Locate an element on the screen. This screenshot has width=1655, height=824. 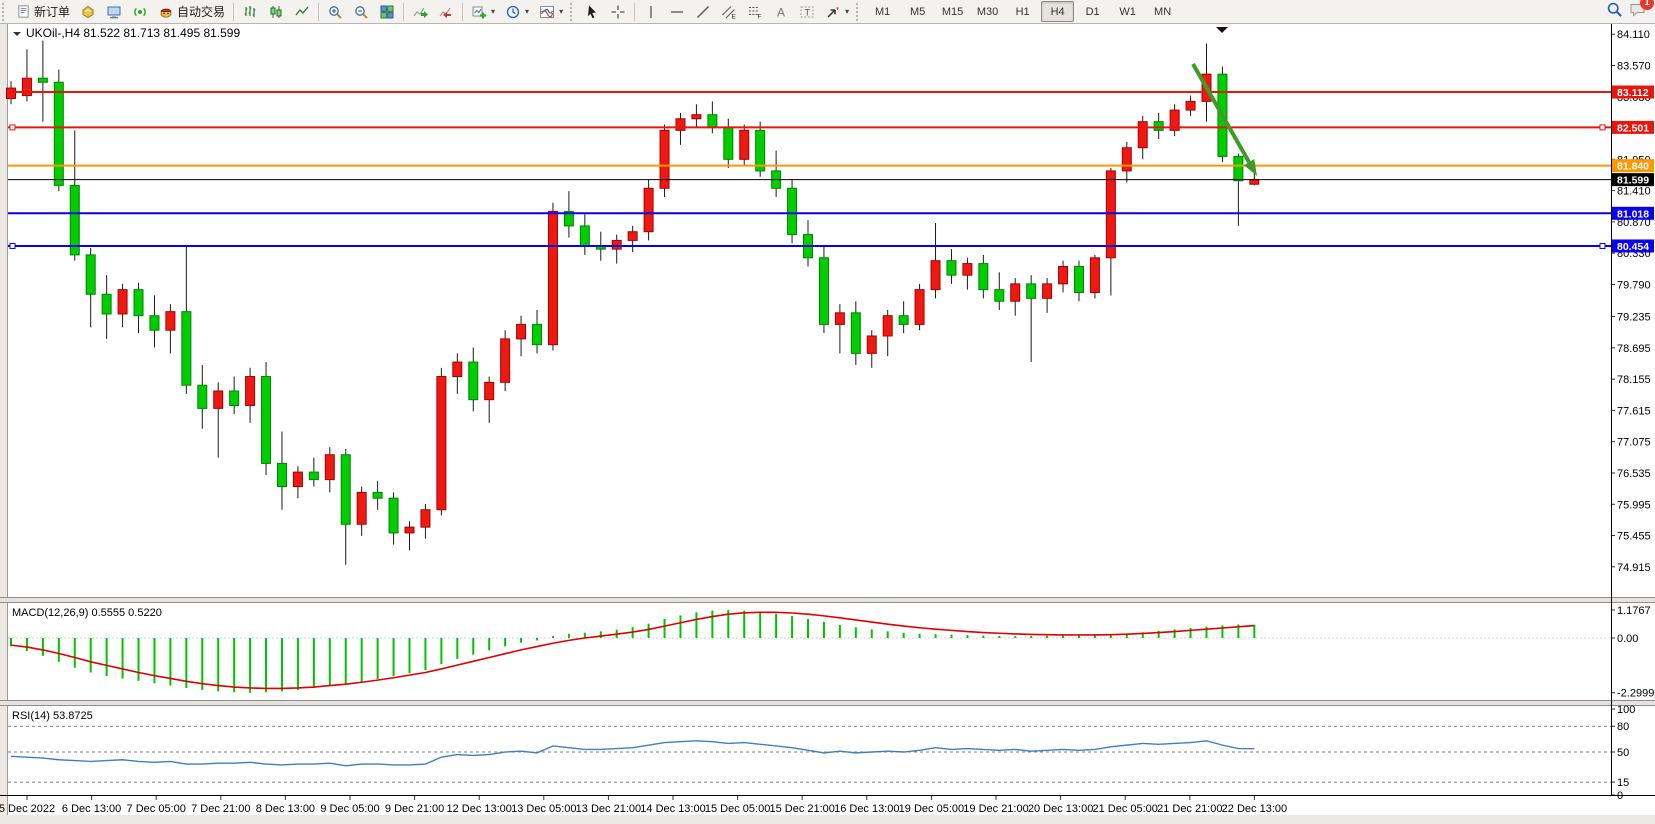
timeframe-w1: W1 is located at coordinates (1127, 11).